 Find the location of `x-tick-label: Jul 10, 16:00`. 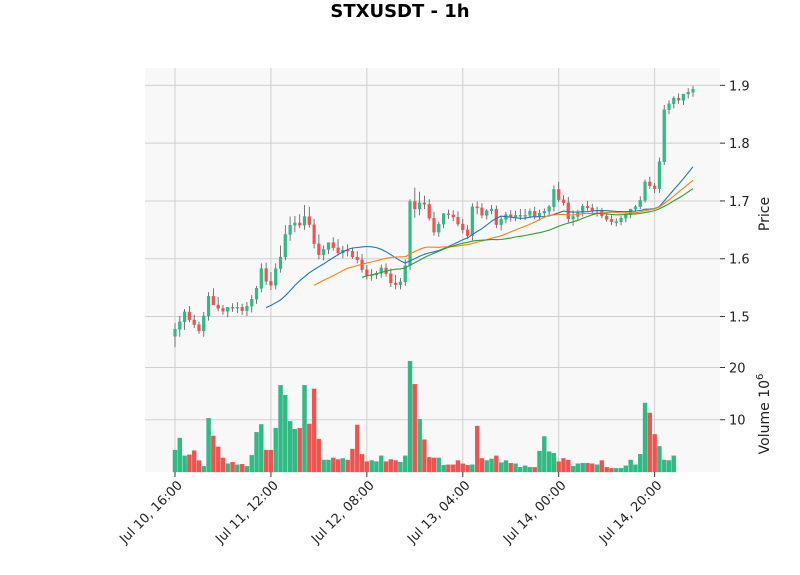

x-tick-label: Jul 10, 16:00 is located at coordinates (150, 512).